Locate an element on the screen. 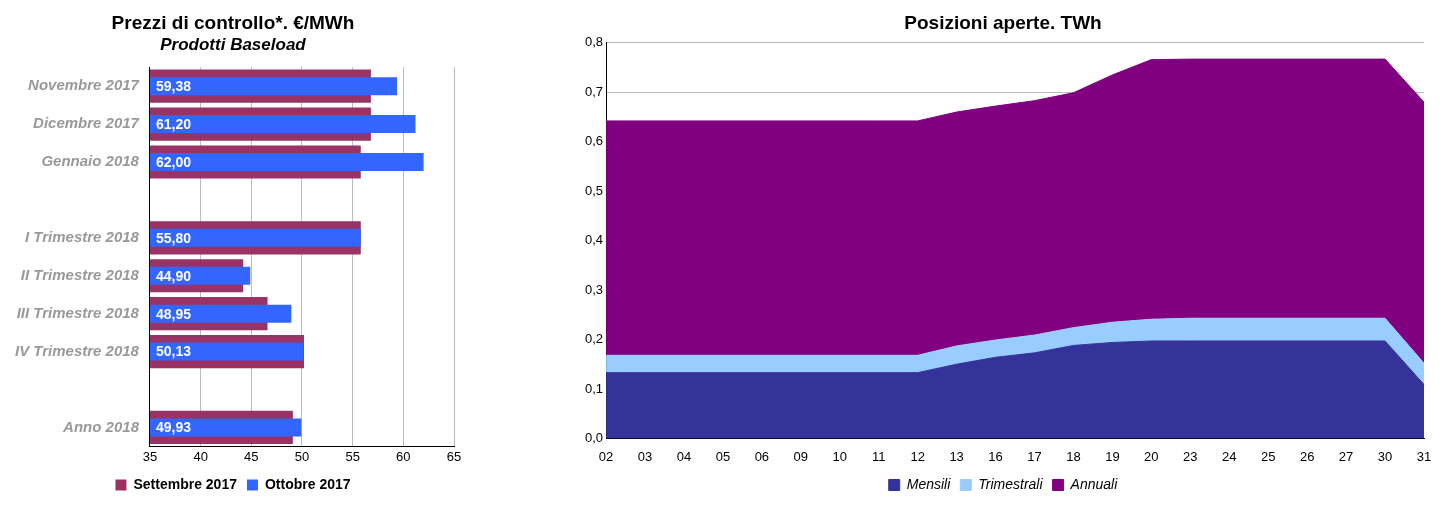 This screenshot has height=510, width=1452. x-tick-label: 05 is located at coordinates (723, 456).